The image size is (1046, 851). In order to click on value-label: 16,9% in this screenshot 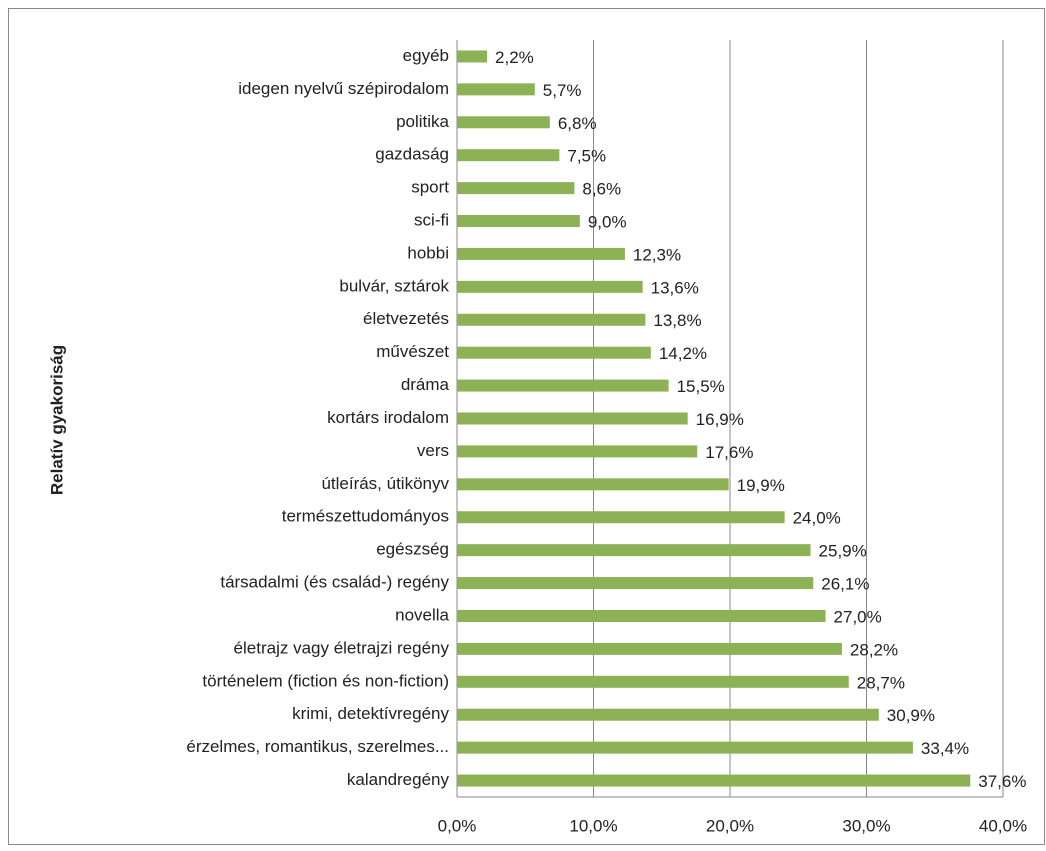, I will do `click(720, 419)`.